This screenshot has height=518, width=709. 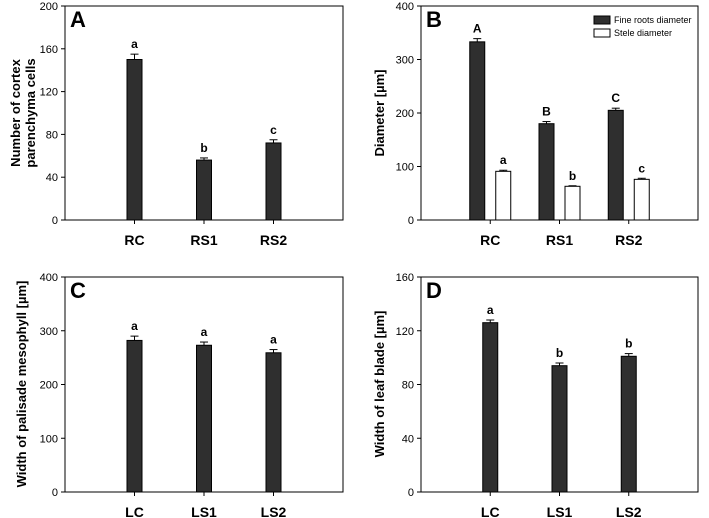 I want to click on y-axis-label-line-b: Diameter [µm], so click(x=379, y=113).